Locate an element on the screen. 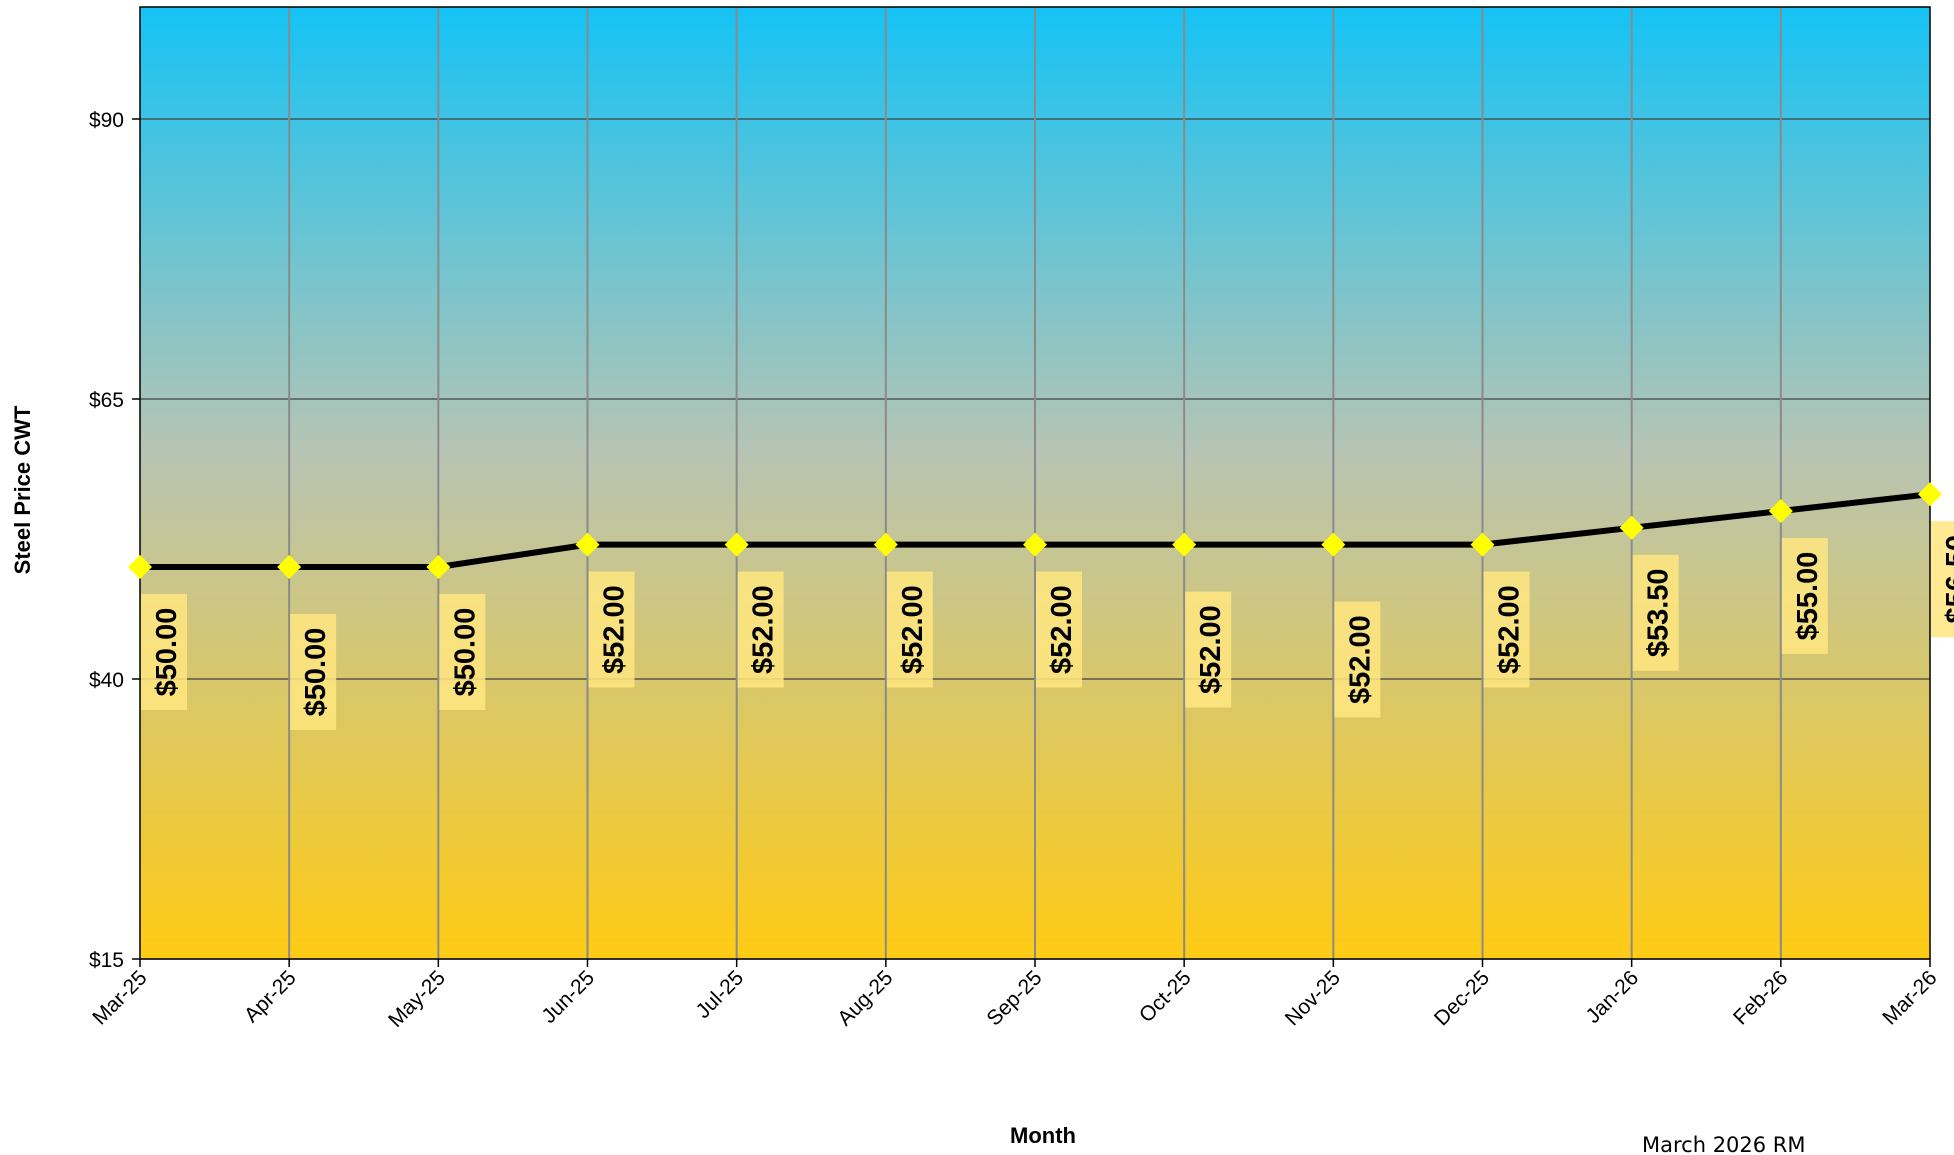 The height and width of the screenshot is (1155, 1954). x-tick-label: Mar-25 is located at coordinates (119, 997).